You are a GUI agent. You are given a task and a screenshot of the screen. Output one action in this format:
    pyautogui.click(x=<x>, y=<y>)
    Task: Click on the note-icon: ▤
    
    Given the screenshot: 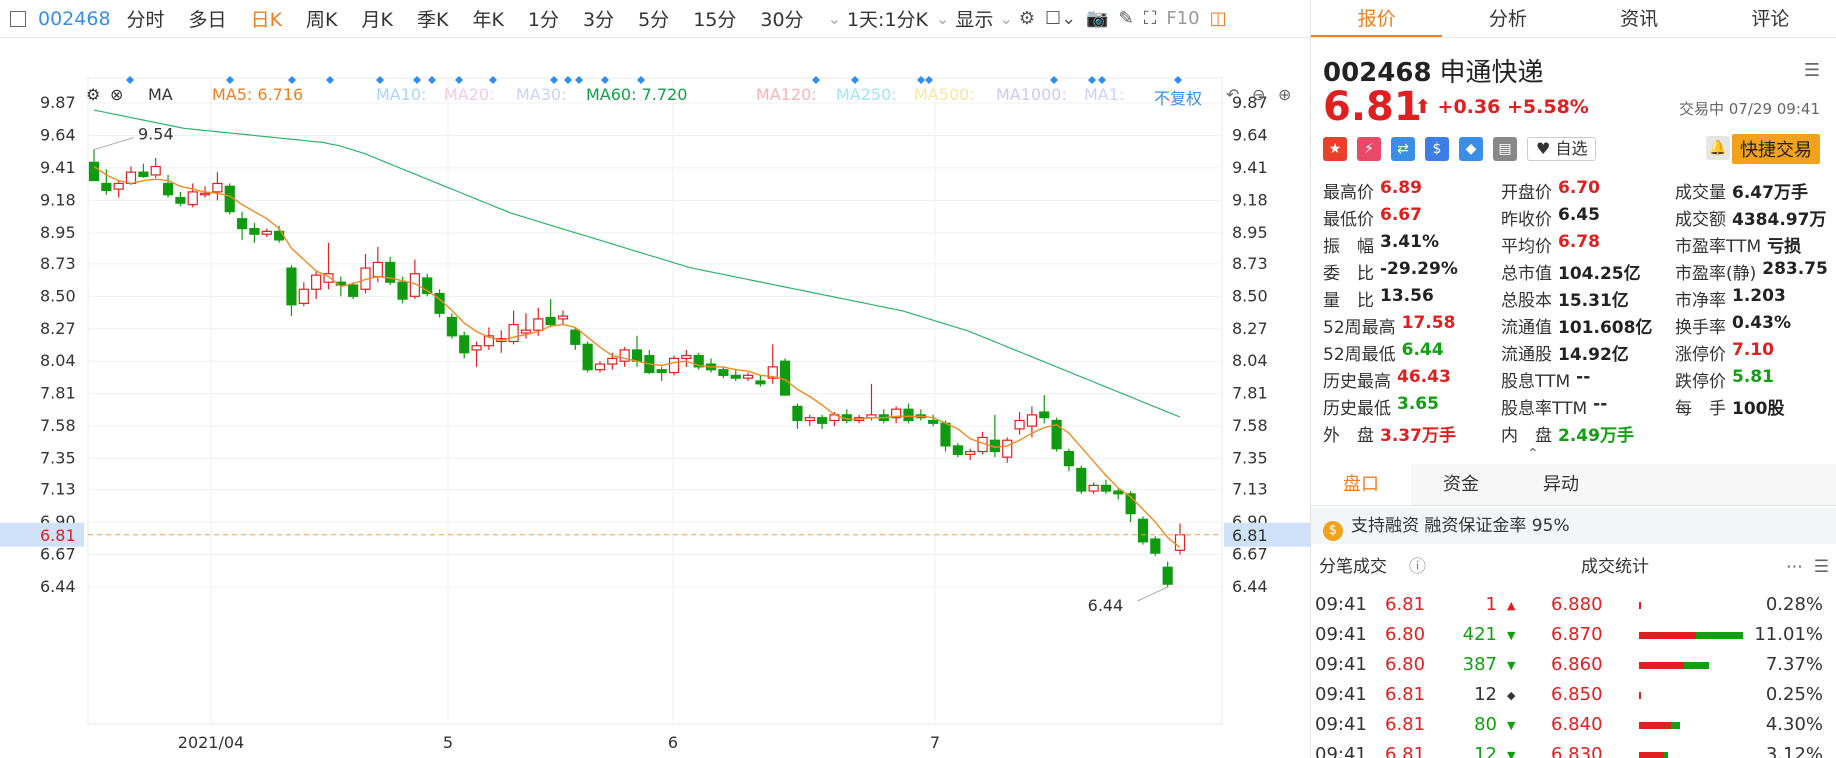 What is the action you would take?
    pyautogui.click(x=1505, y=149)
    